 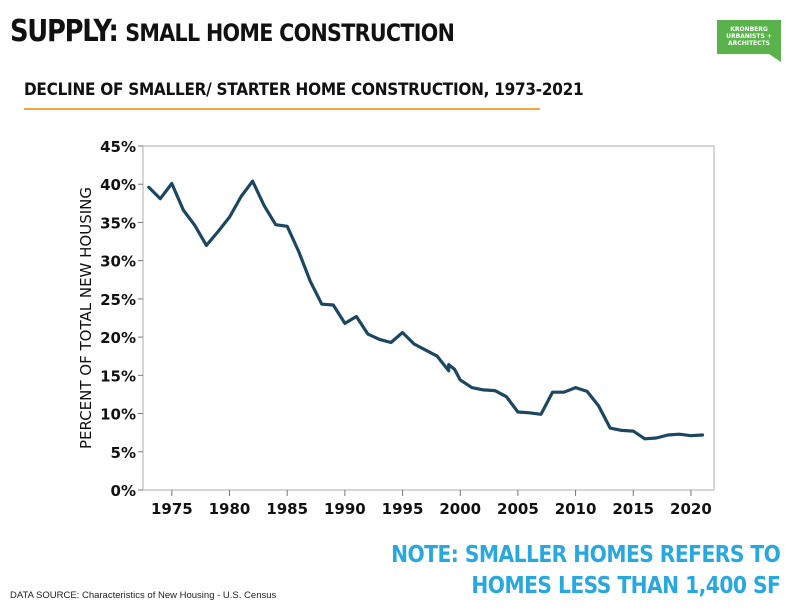 I want to click on y-axis-label: PERCENT OF TOTAL NEW HOUSING, so click(x=86, y=318).